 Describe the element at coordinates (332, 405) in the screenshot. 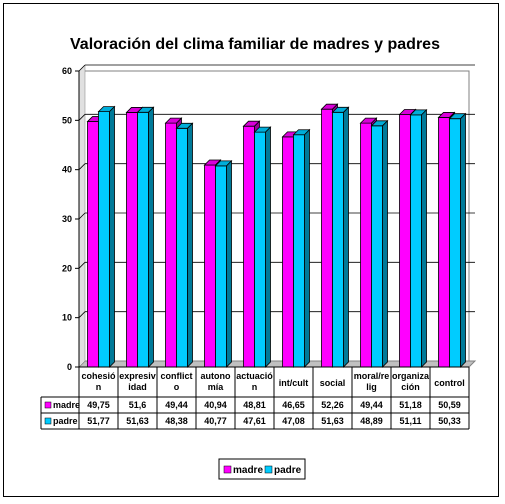

I see `data-label: 52,26` at that location.